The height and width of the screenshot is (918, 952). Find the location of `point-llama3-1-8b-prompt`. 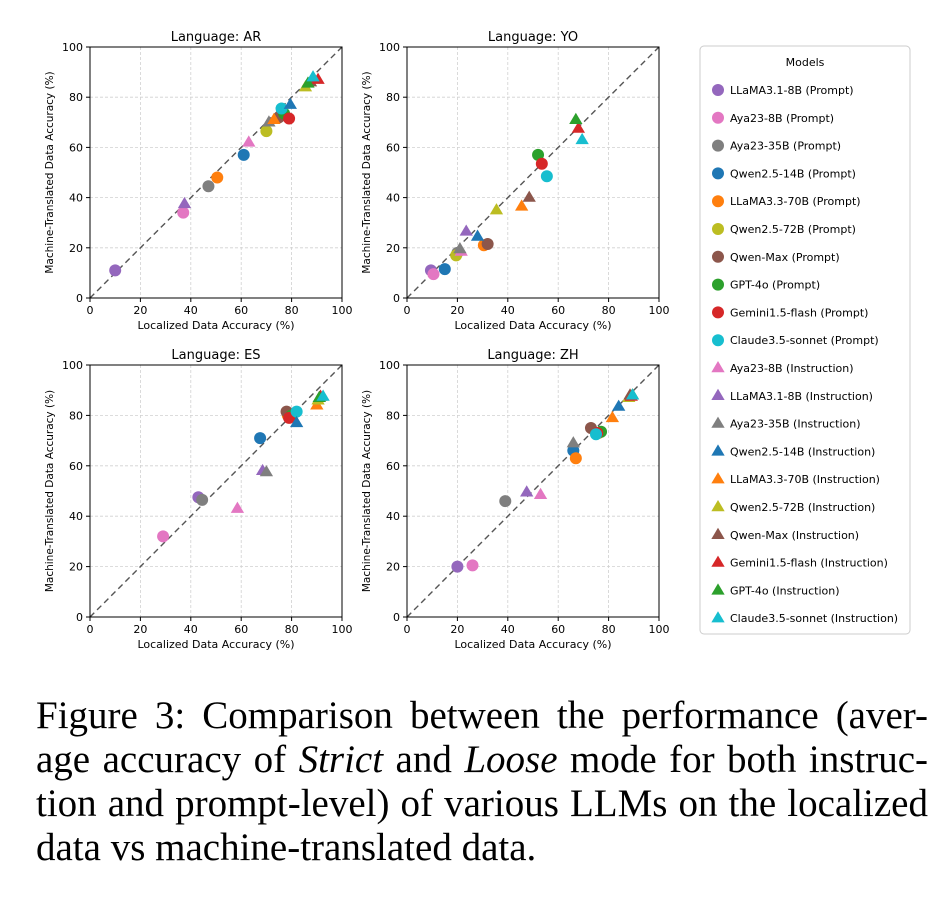

point-llama3-1-8b-prompt is located at coordinates (115, 270).